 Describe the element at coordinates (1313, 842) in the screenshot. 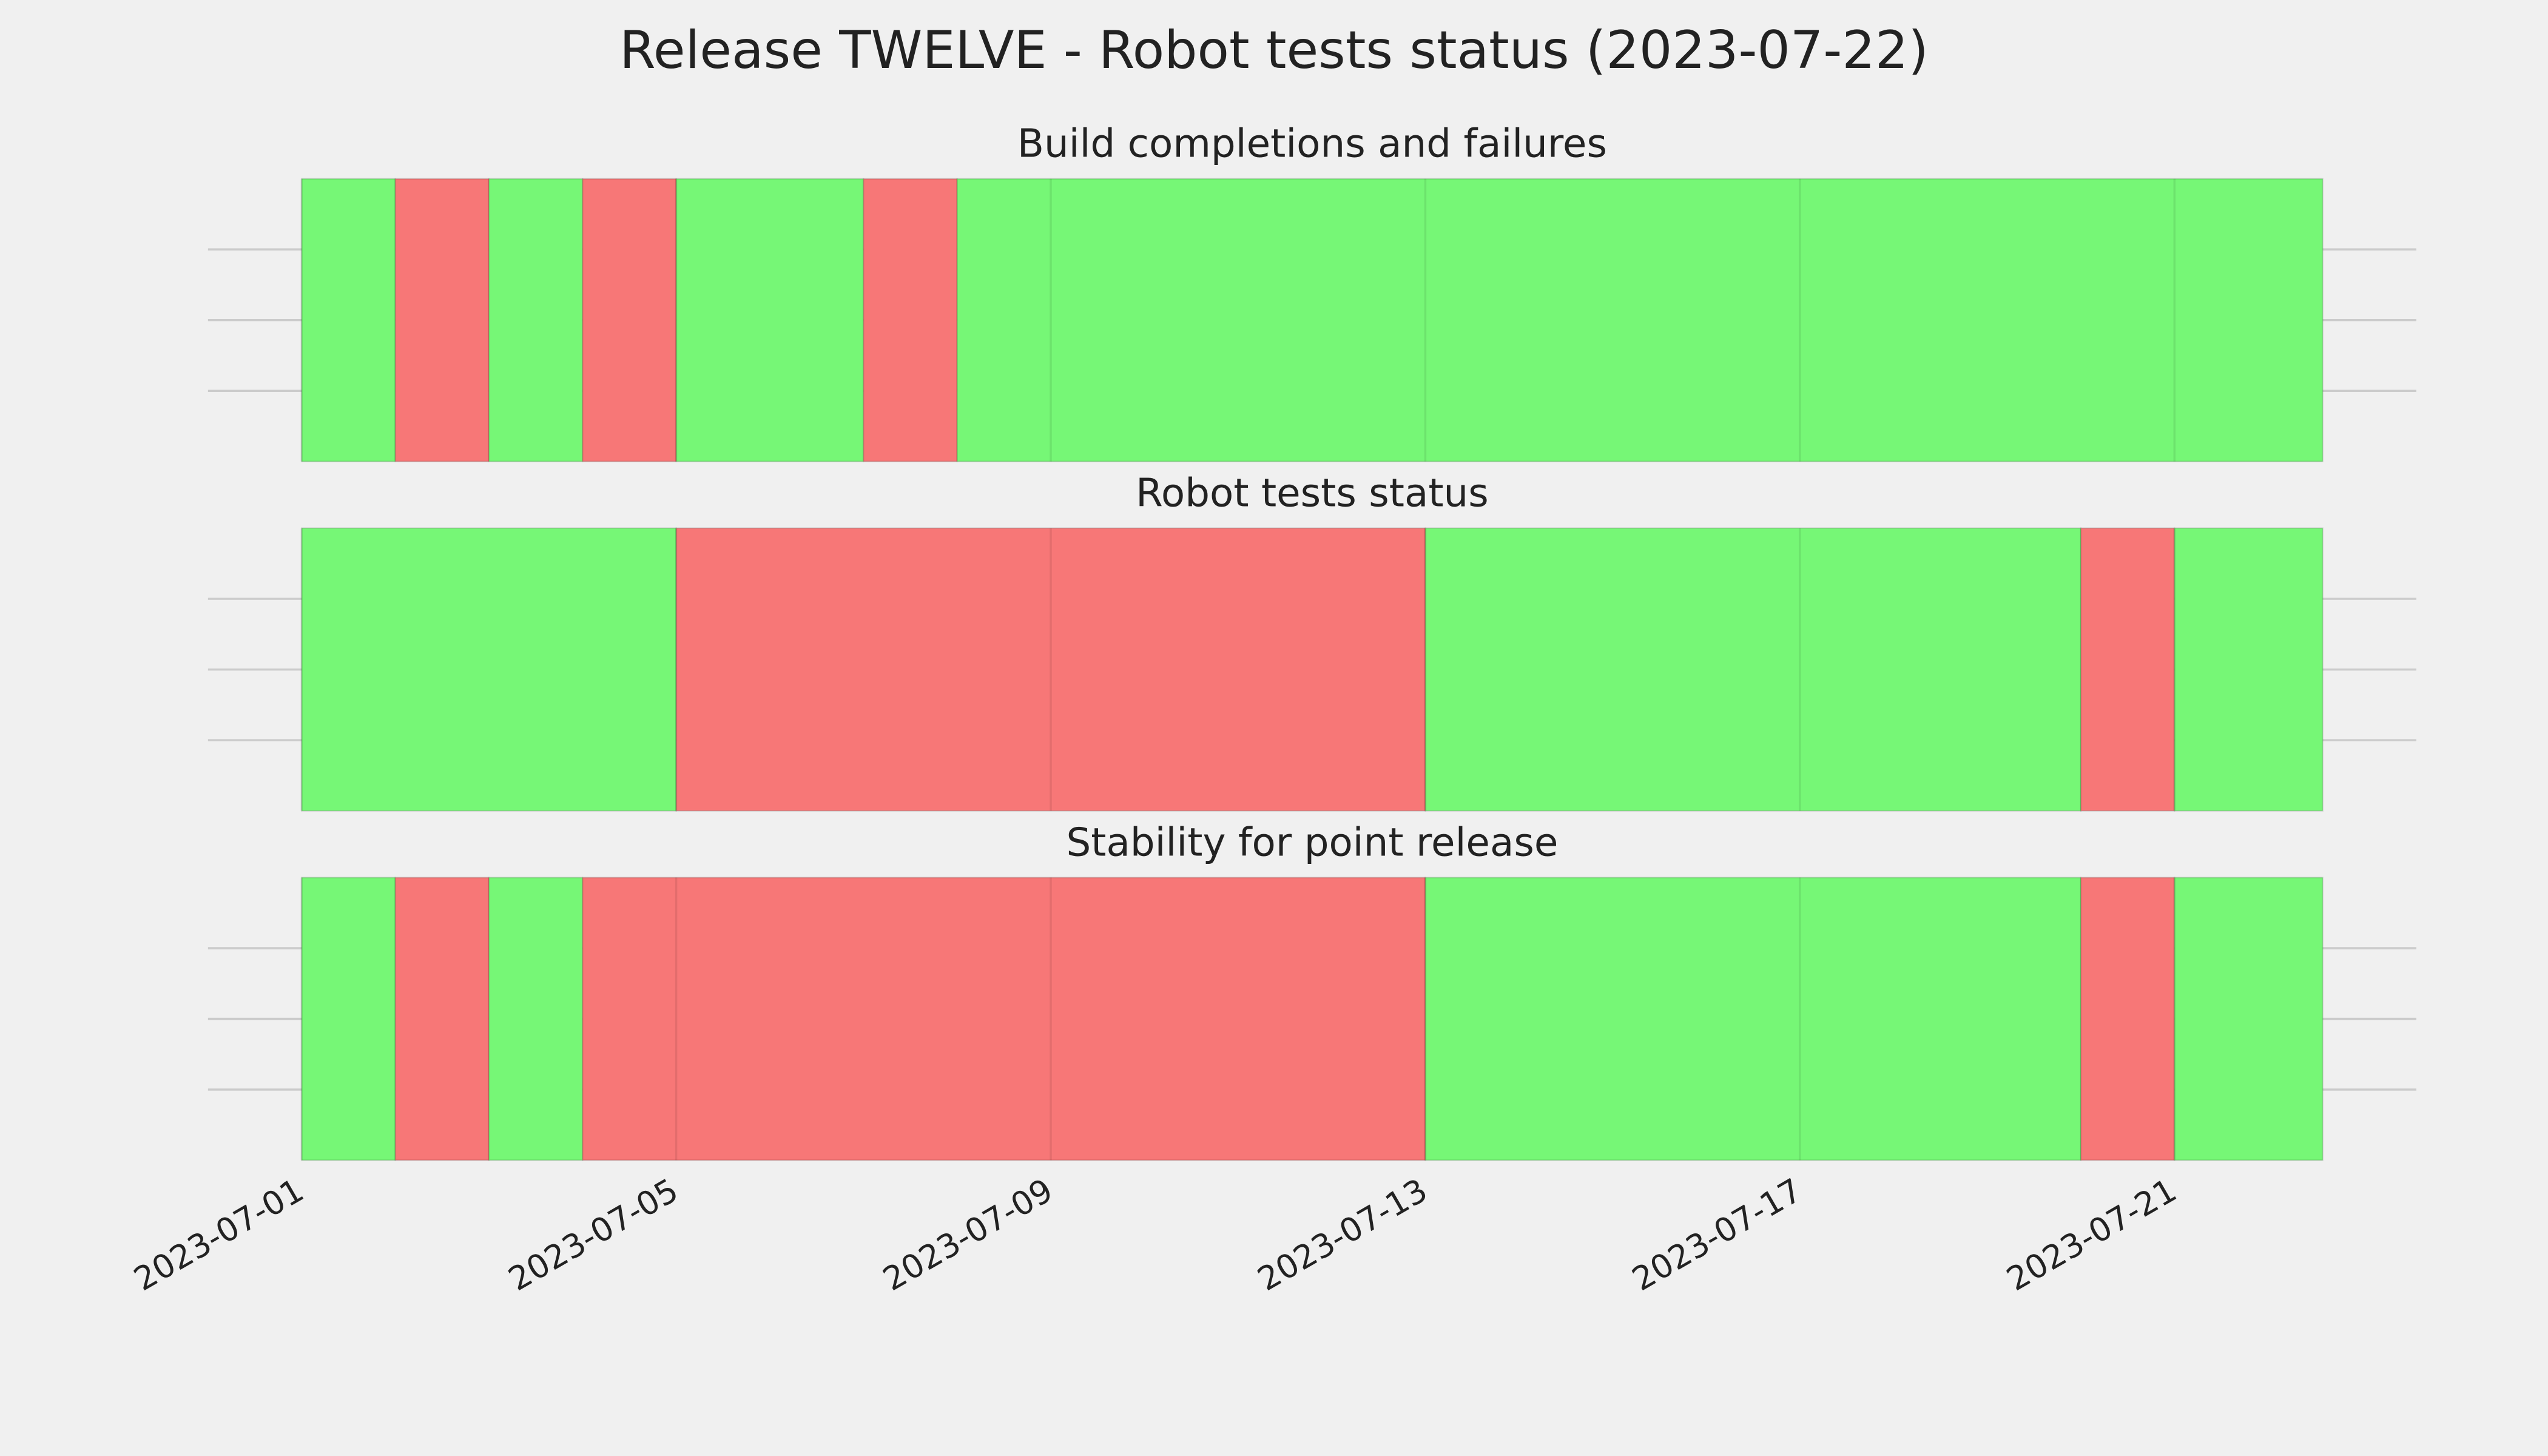

I see `subplot-title: Stability for point release` at that location.